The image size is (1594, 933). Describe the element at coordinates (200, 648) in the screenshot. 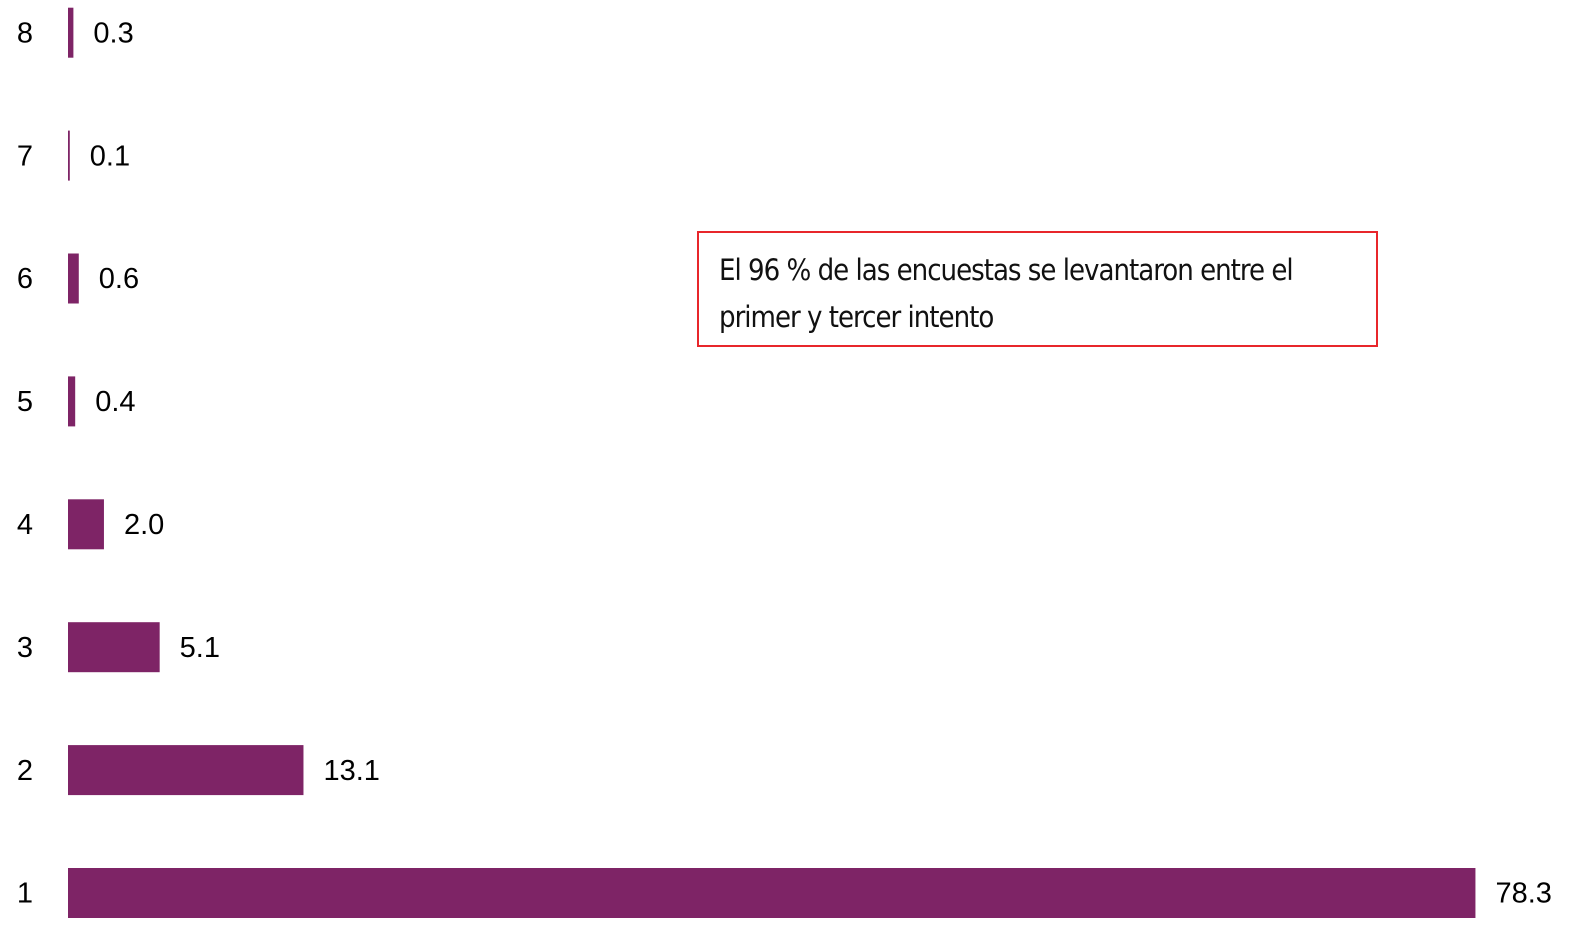

I see `value-label: 5.1` at that location.